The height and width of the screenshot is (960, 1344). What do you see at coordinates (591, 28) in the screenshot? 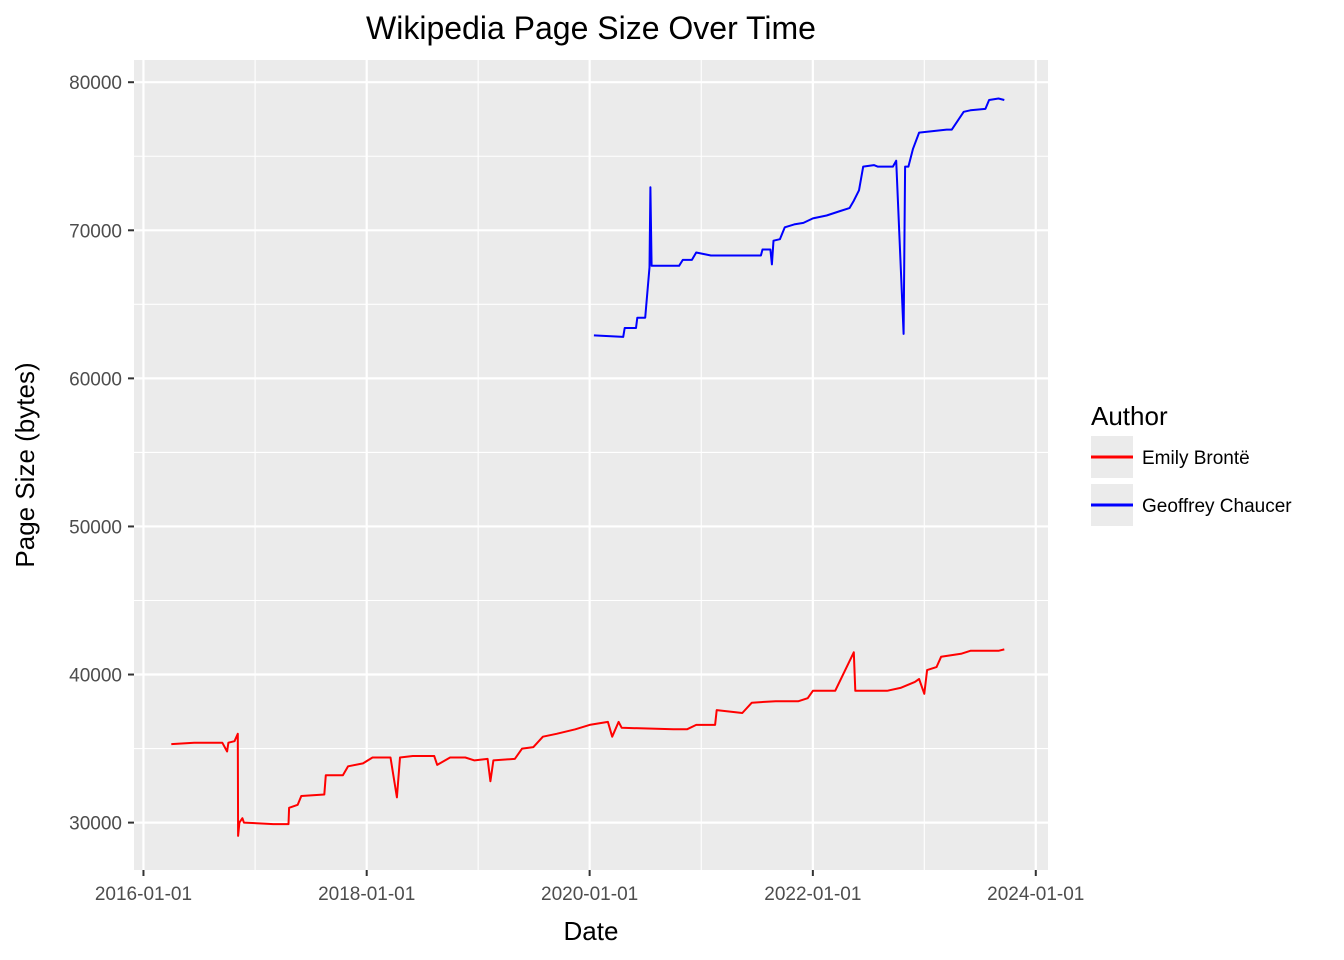
I see `chart-title: Wikipedia Page Size Over Time` at bounding box center [591, 28].